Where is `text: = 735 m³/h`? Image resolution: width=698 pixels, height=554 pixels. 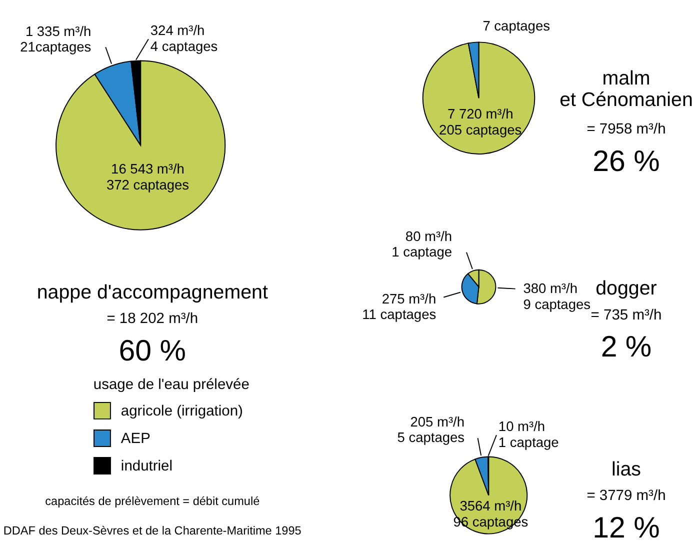 text: = 735 m³/h is located at coordinates (626, 315).